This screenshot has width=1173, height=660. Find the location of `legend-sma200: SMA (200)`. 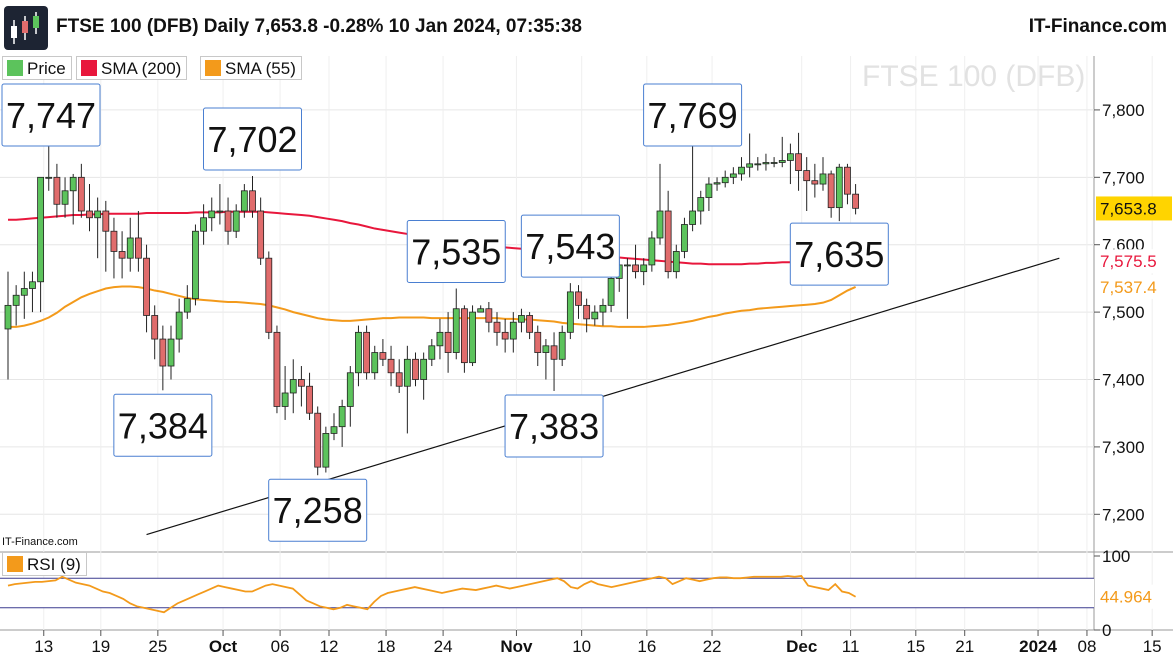

legend-sma200: SMA (200) is located at coordinates (132, 68).